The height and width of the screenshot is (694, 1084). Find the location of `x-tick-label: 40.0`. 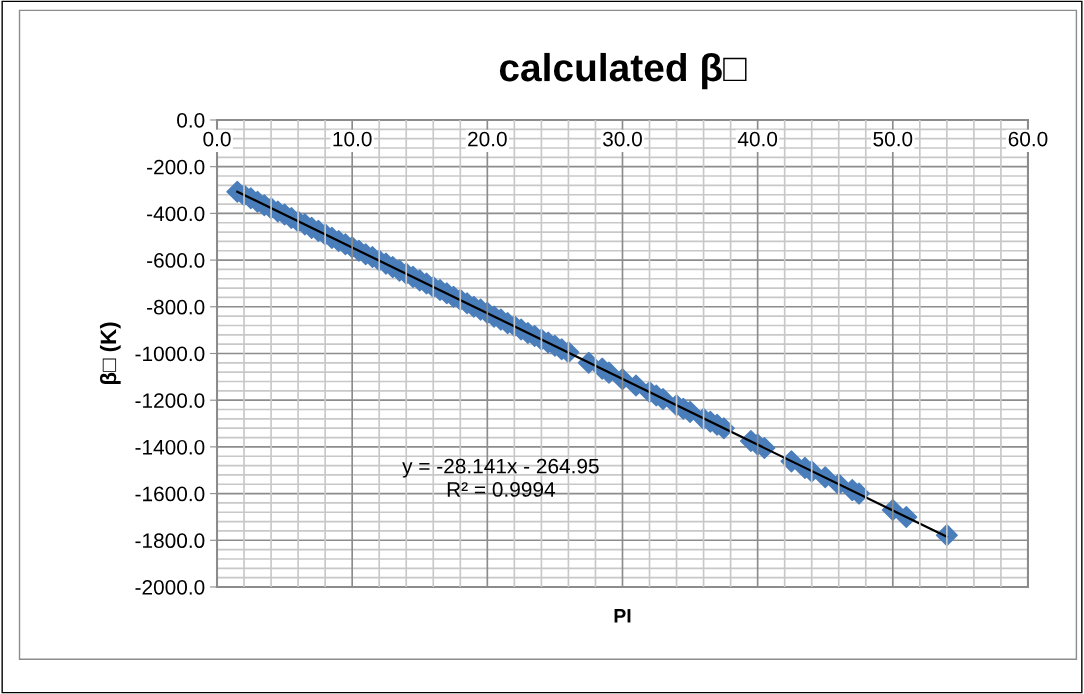

x-tick-label: 40.0 is located at coordinates (757, 139).